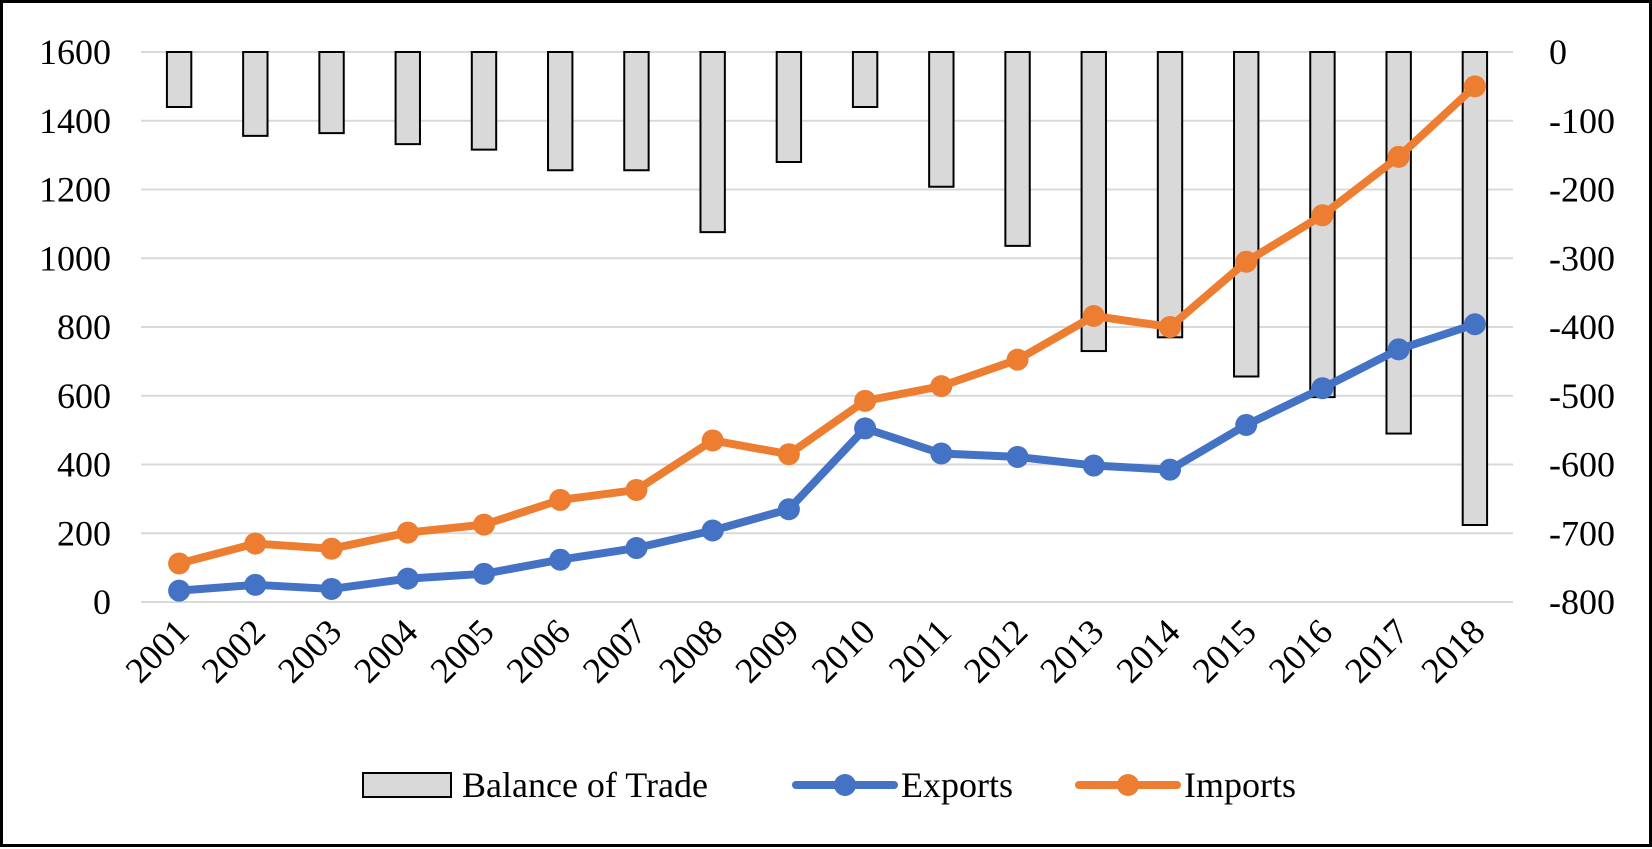 The width and height of the screenshot is (1652, 849). Describe the element at coordinates (1071, 650) in the screenshot. I see `x-tick-label: 2013` at that location.